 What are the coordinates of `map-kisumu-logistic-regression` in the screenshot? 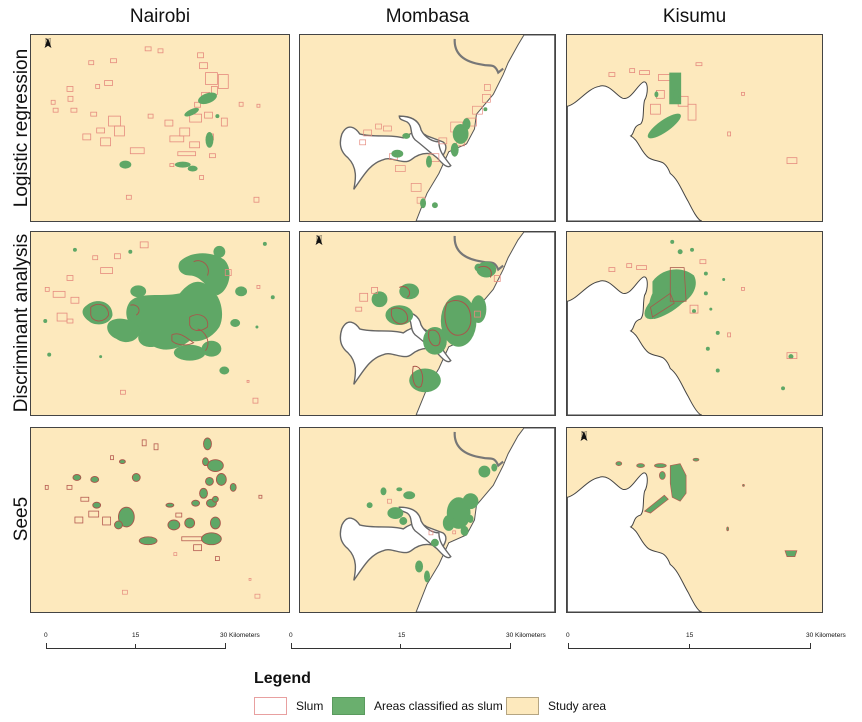 It's located at (694, 128).